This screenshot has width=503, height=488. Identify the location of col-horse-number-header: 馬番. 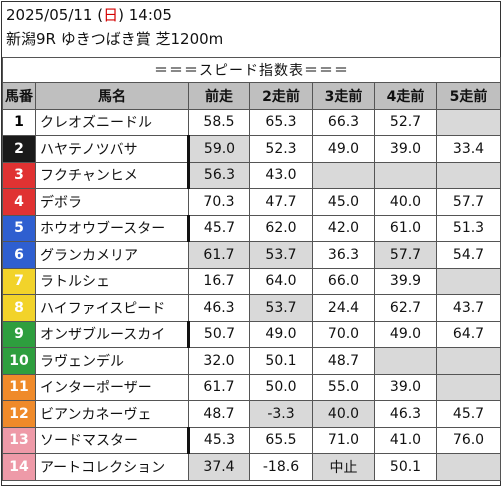
(19, 96).